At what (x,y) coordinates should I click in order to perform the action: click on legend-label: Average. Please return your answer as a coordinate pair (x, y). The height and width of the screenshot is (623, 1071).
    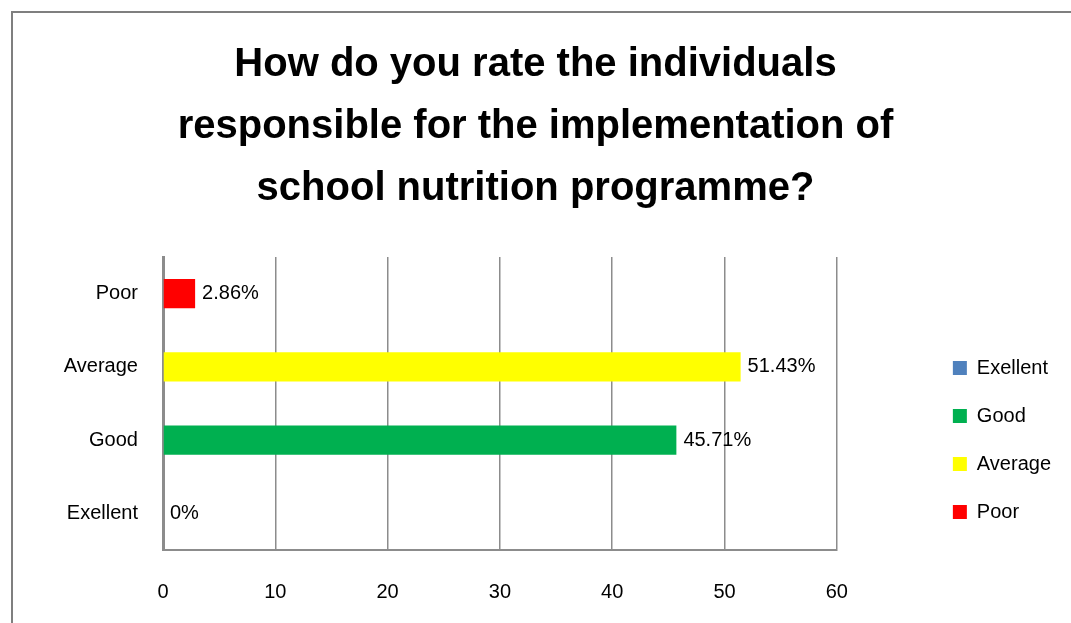
    Looking at the image, I should click on (1014, 462).